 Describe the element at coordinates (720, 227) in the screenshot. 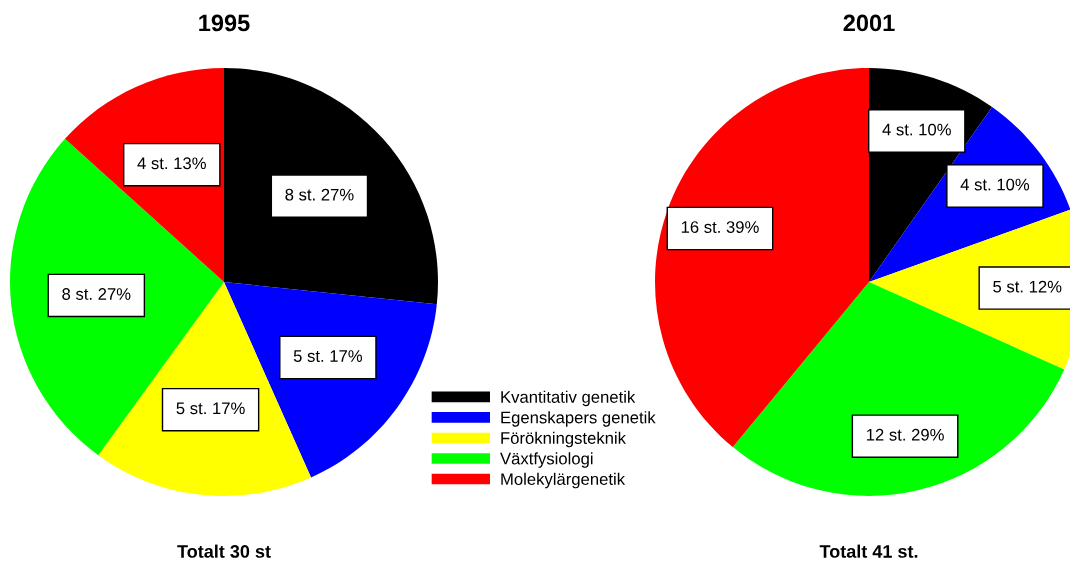

I see `data-label: 16 st. 39%` at that location.